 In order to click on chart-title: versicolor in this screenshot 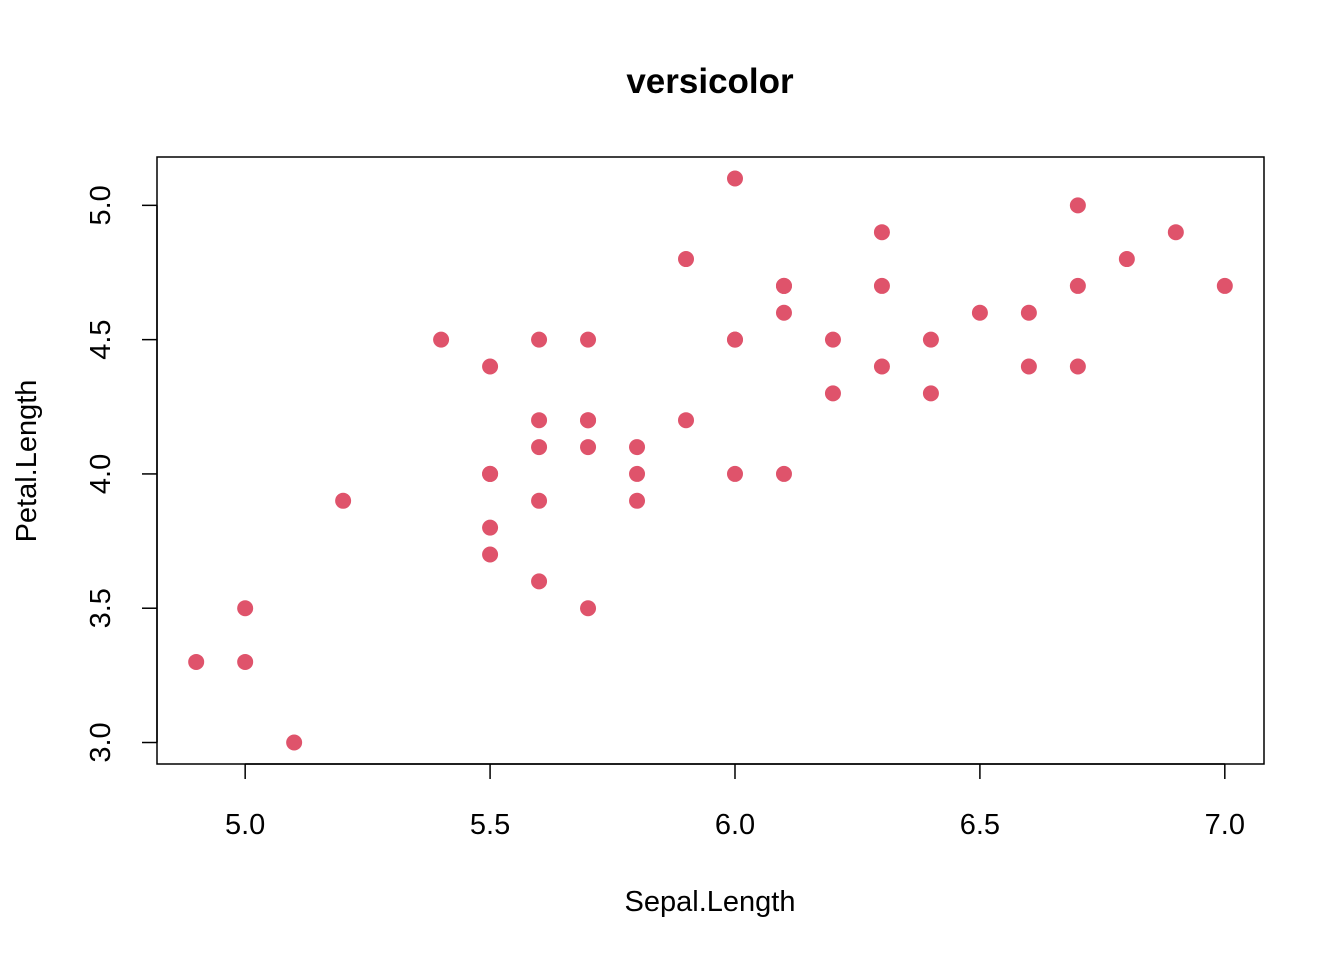, I will do `click(710, 81)`.